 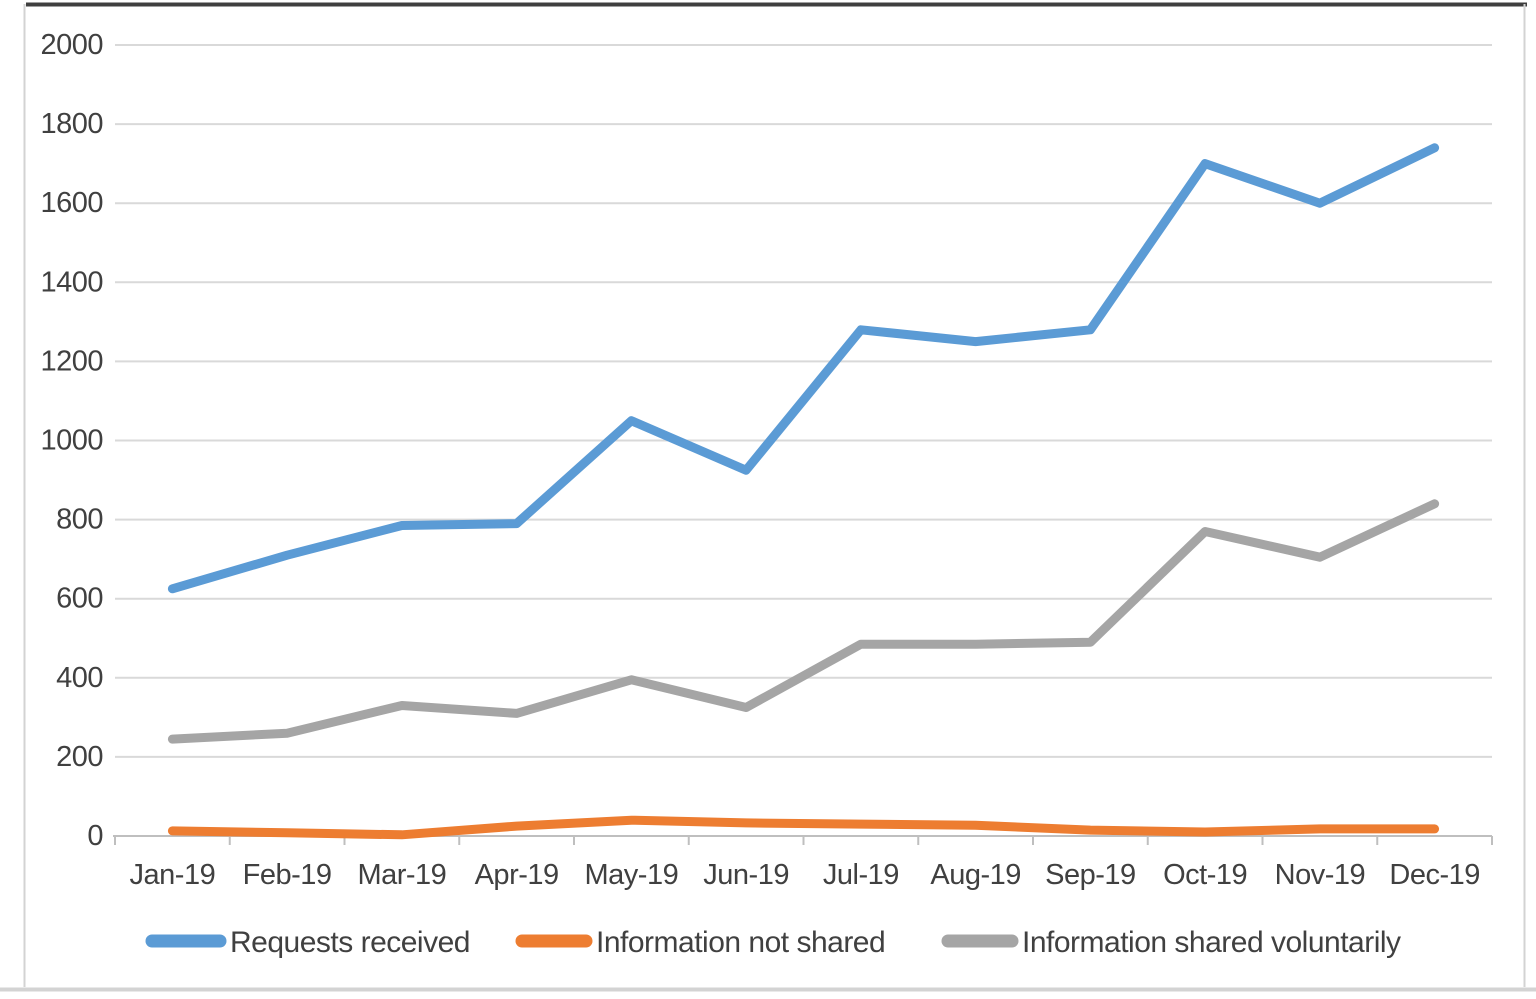 I want to click on legend-label-information-not-shared: Information not shared, so click(x=740, y=942).